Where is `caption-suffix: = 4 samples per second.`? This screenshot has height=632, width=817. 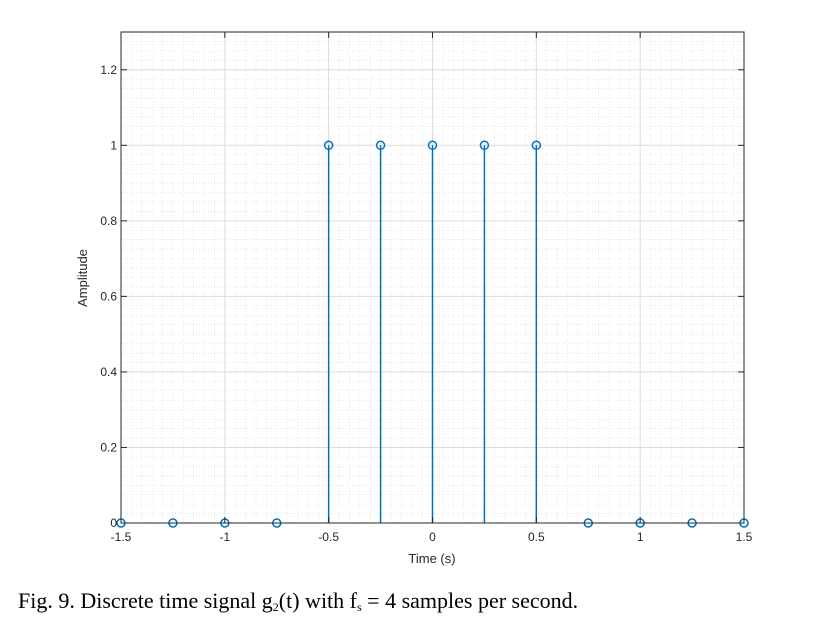 caption-suffix: = 4 samples per second. is located at coordinates (470, 600).